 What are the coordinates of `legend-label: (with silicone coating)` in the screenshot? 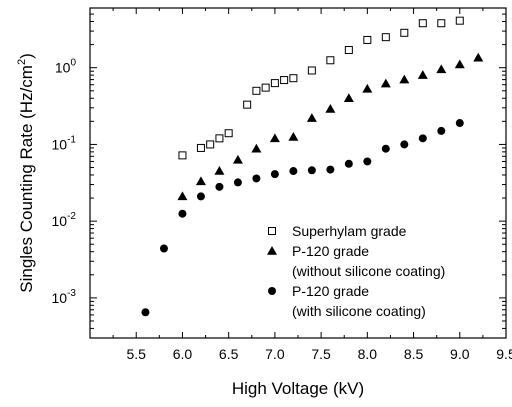 It's located at (359, 311).